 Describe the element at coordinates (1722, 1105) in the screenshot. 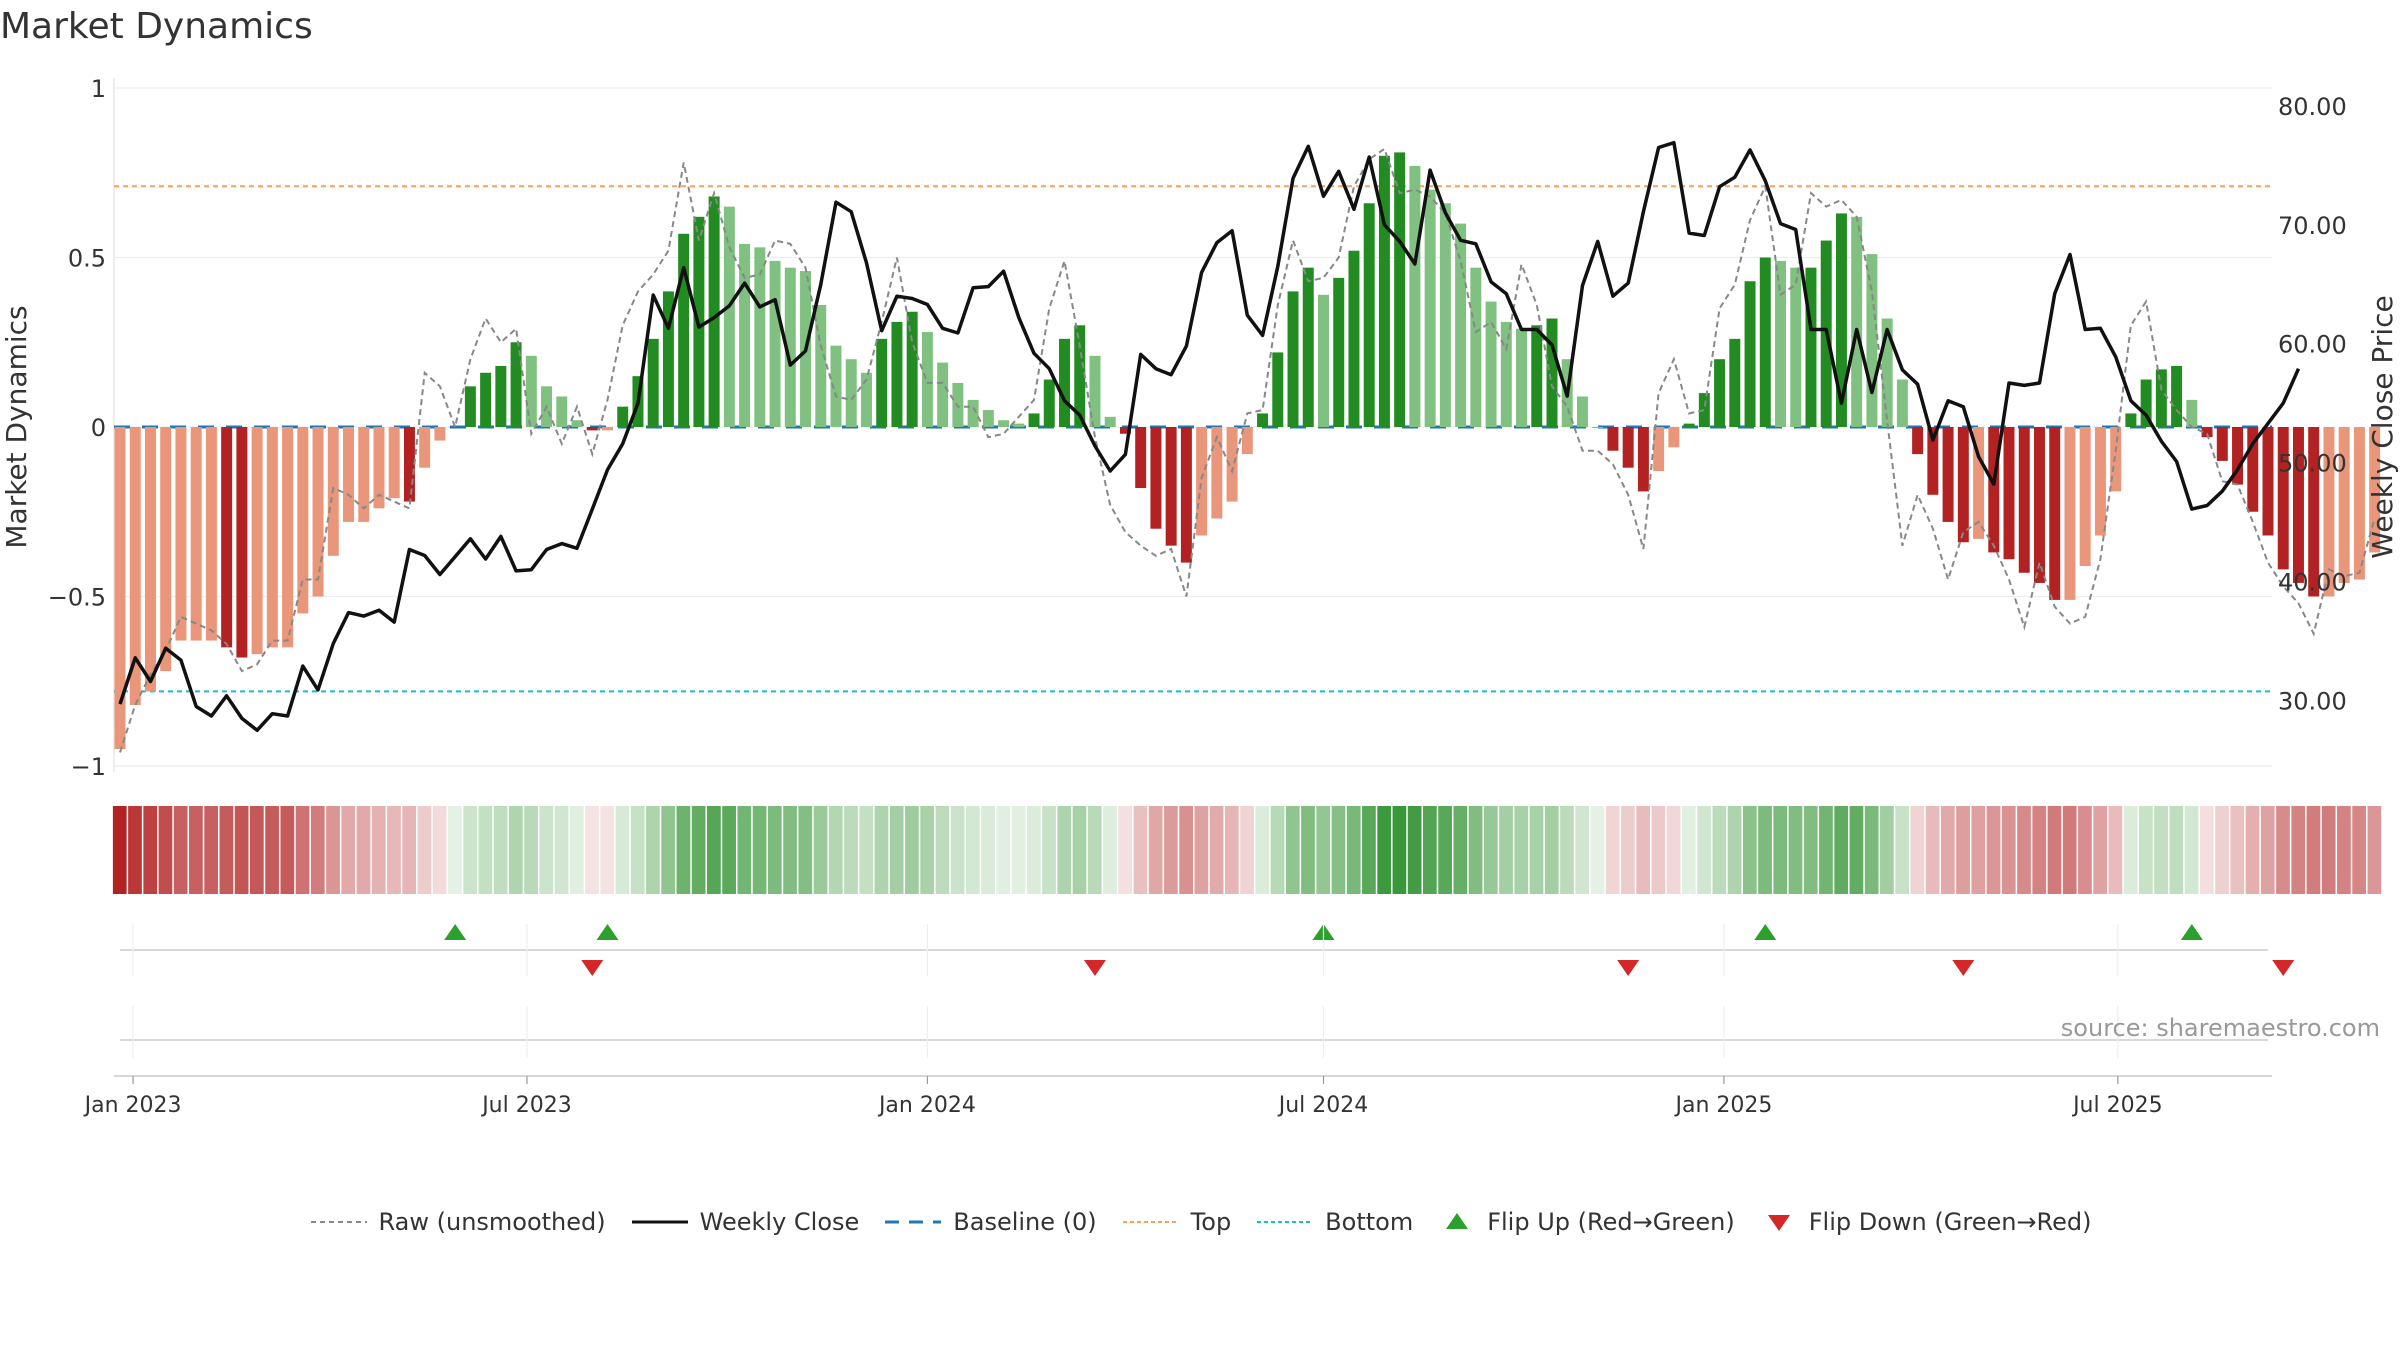

I see `x-tick-label: Jan 2025` at that location.